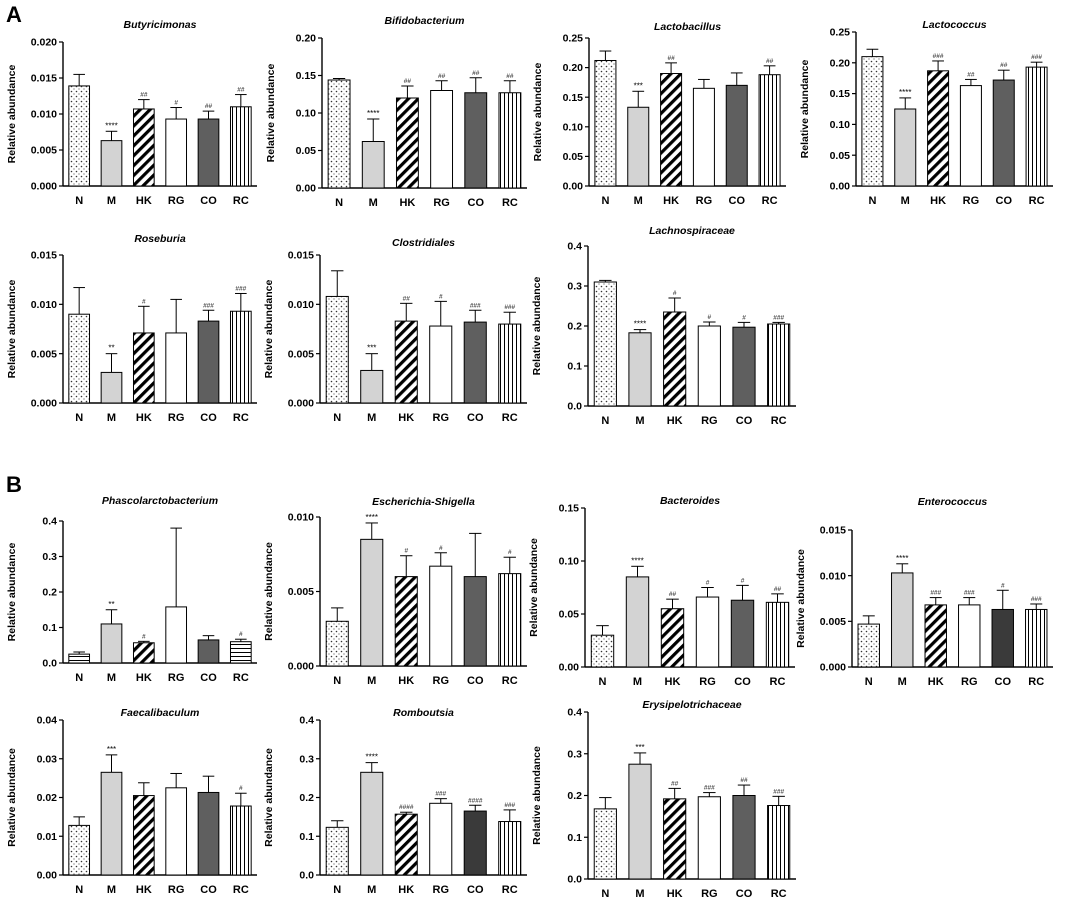 The image size is (1065, 902). Describe the element at coordinates (372, 757) in the screenshot. I see `significance-label: ****` at that location.